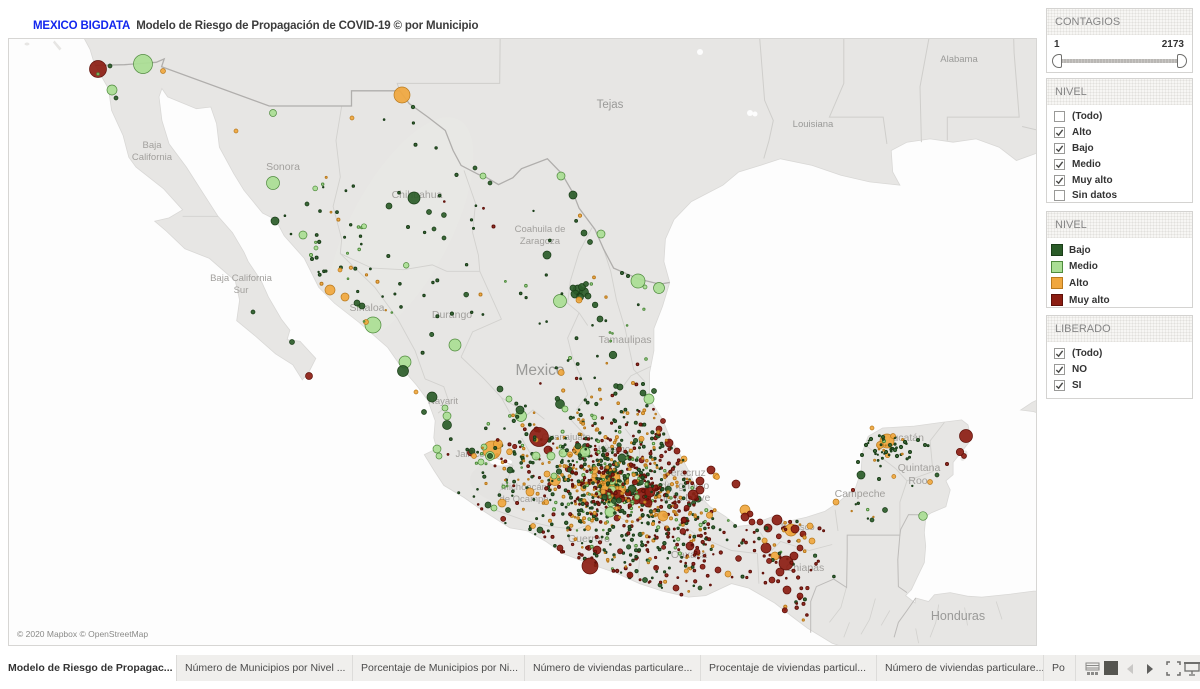 The height and width of the screenshot is (689, 1200). Describe the element at coordinates (813, 124) in the screenshot. I see `svg-text: Louisiana` at that location.